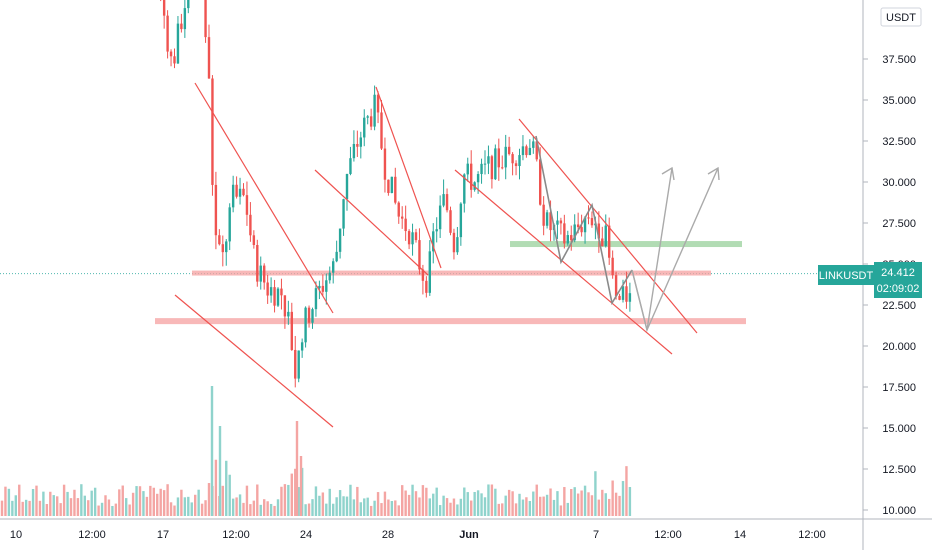 Image resolution: width=932 pixels, height=550 pixels. I want to click on x-tick-label: 28, so click(388, 535).